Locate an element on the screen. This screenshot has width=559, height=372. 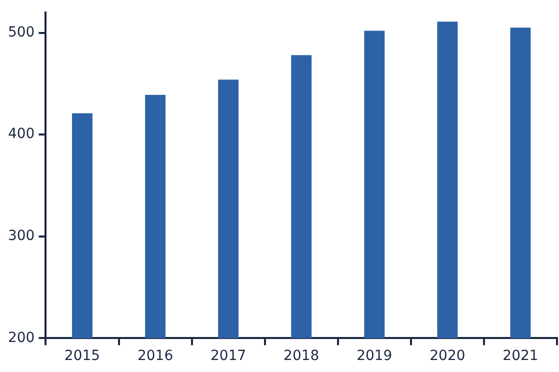
x-tick-label: 2015 is located at coordinates (82, 356).